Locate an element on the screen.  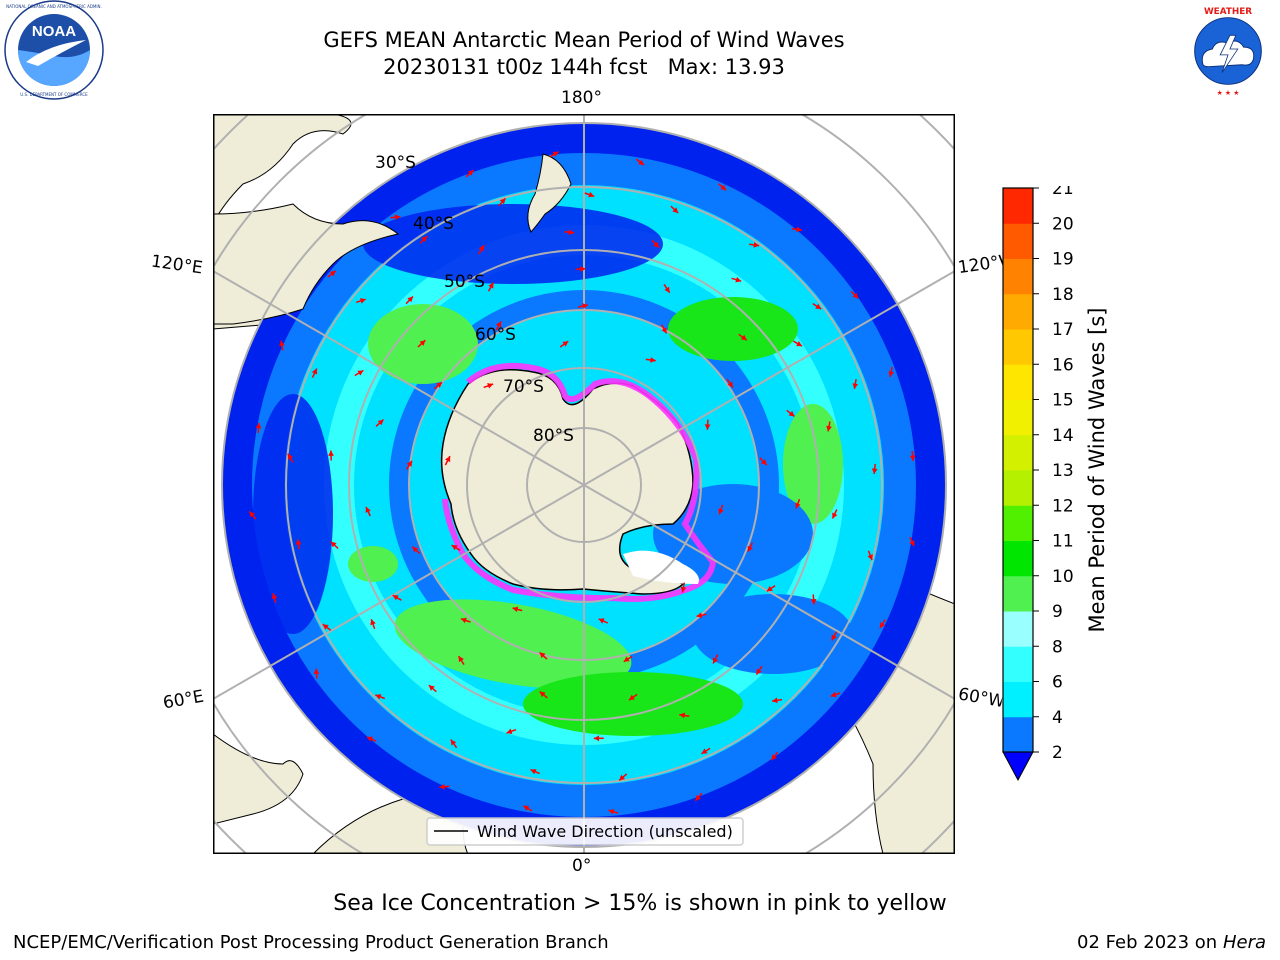
colorbar-tick-label: 11 is located at coordinates (1063, 542).